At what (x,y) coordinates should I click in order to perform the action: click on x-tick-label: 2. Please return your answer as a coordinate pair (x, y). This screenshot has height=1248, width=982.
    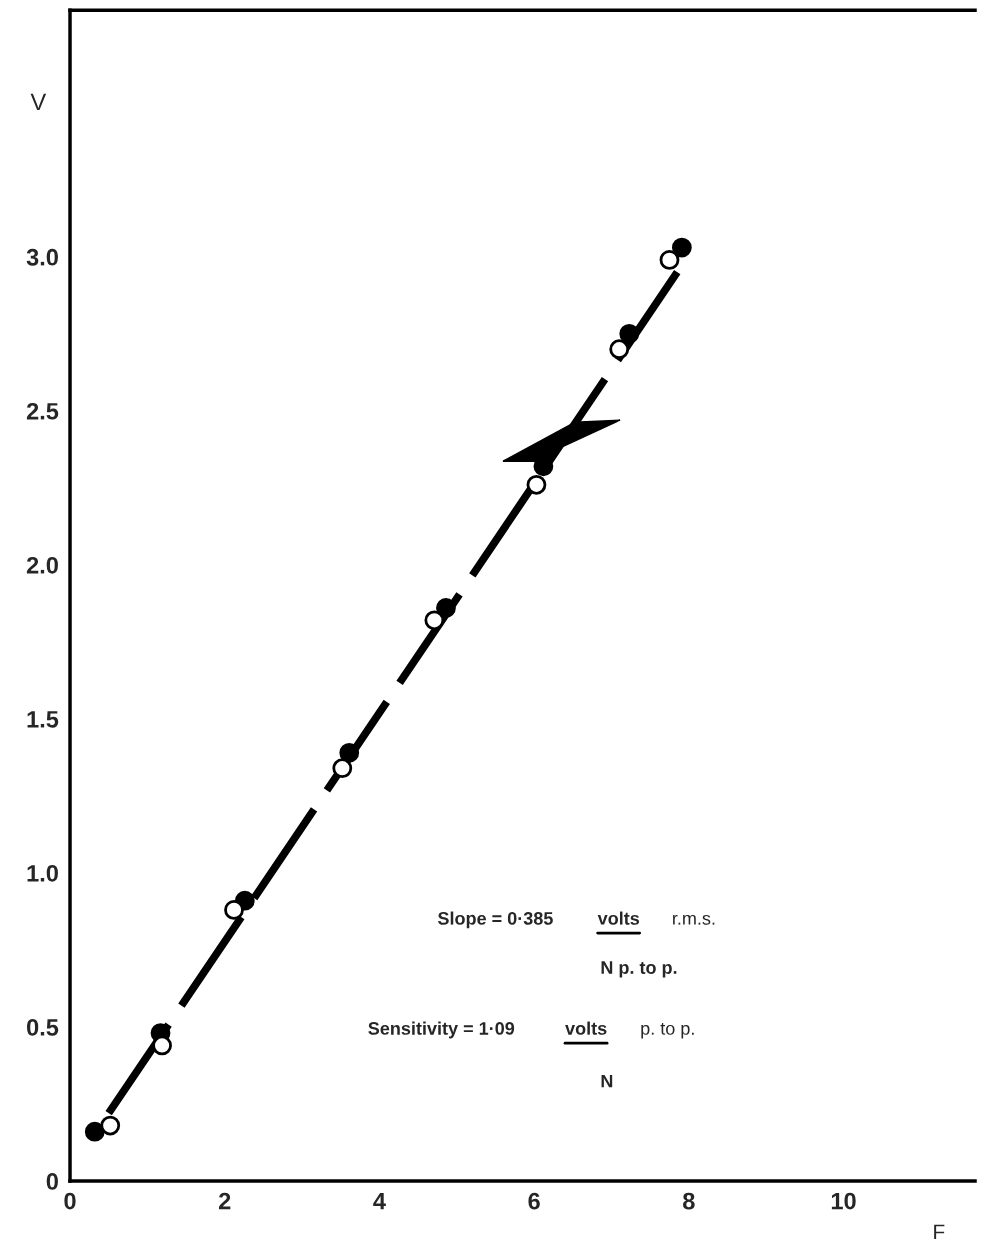
    Looking at the image, I should click on (224, 1201).